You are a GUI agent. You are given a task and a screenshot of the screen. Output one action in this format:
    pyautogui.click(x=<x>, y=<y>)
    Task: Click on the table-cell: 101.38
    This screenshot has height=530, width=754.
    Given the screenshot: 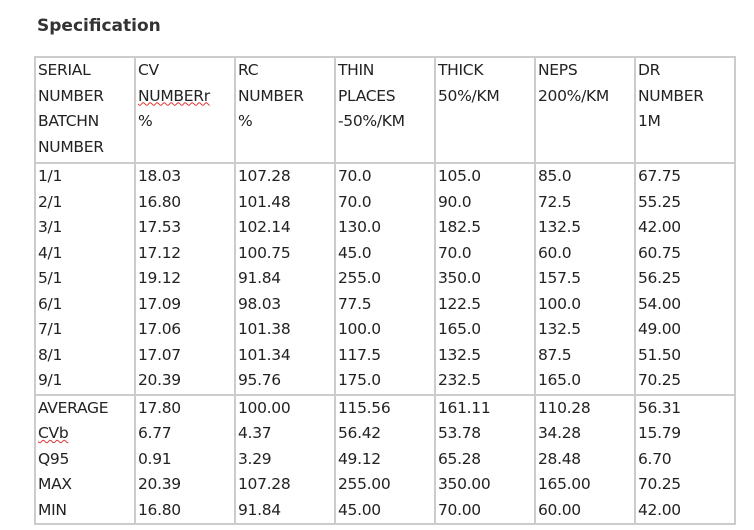 What is the action you would take?
    pyautogui.click(x=285, y=330)
    